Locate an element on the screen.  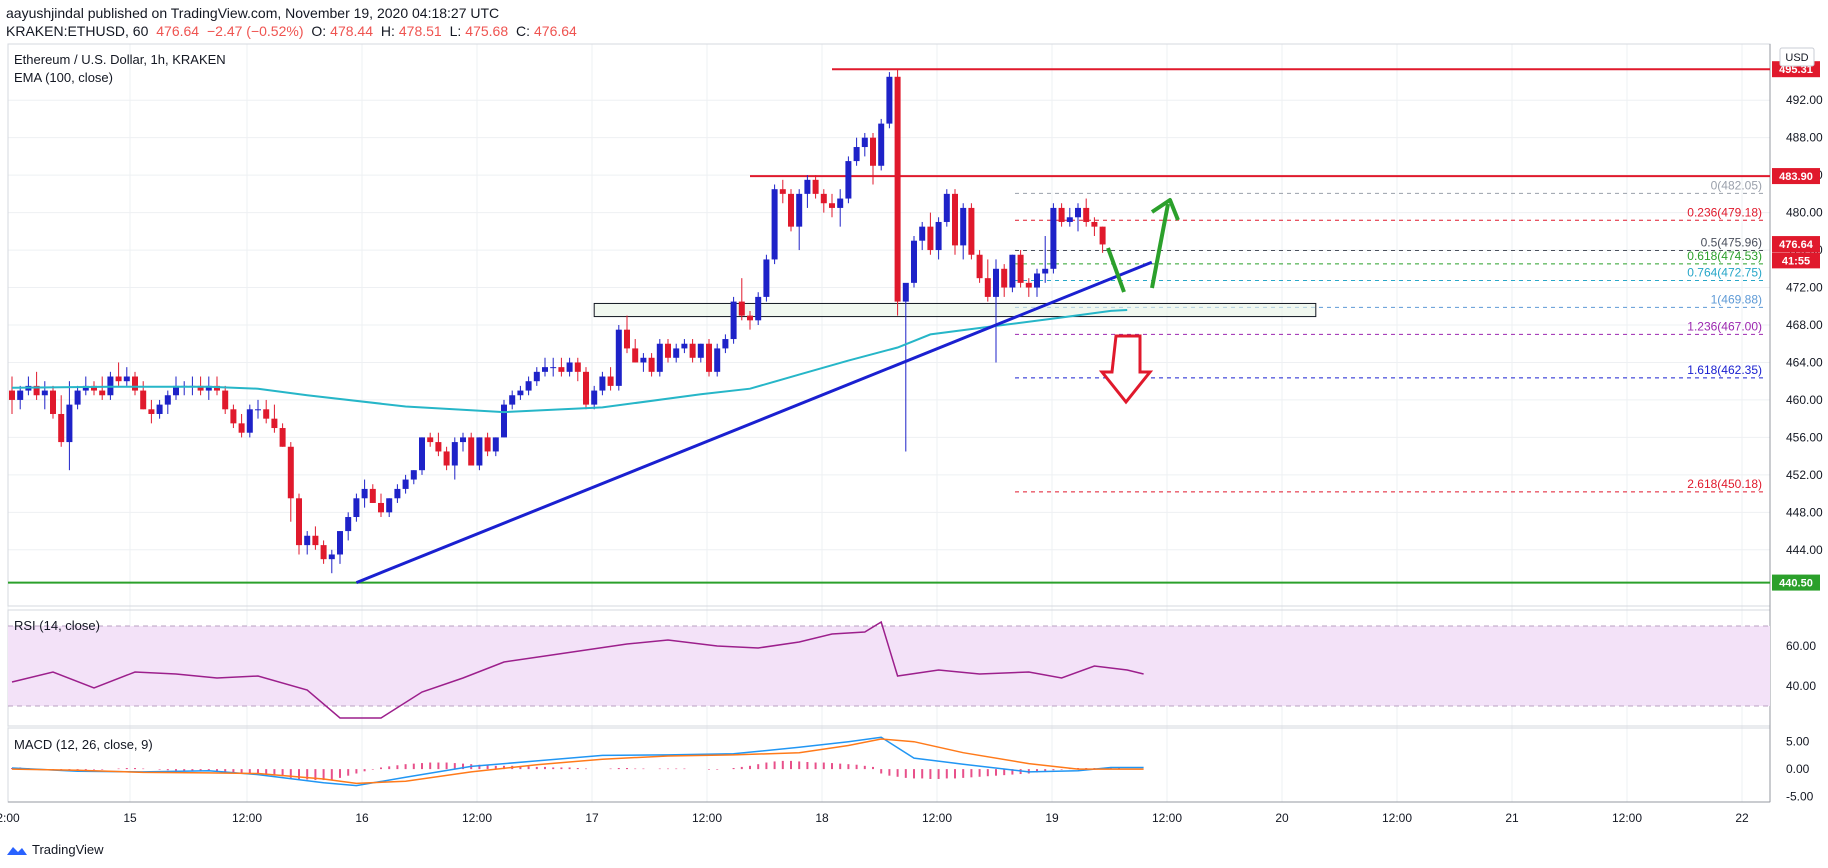
high-label: H: is located at coordinates (387, 31).